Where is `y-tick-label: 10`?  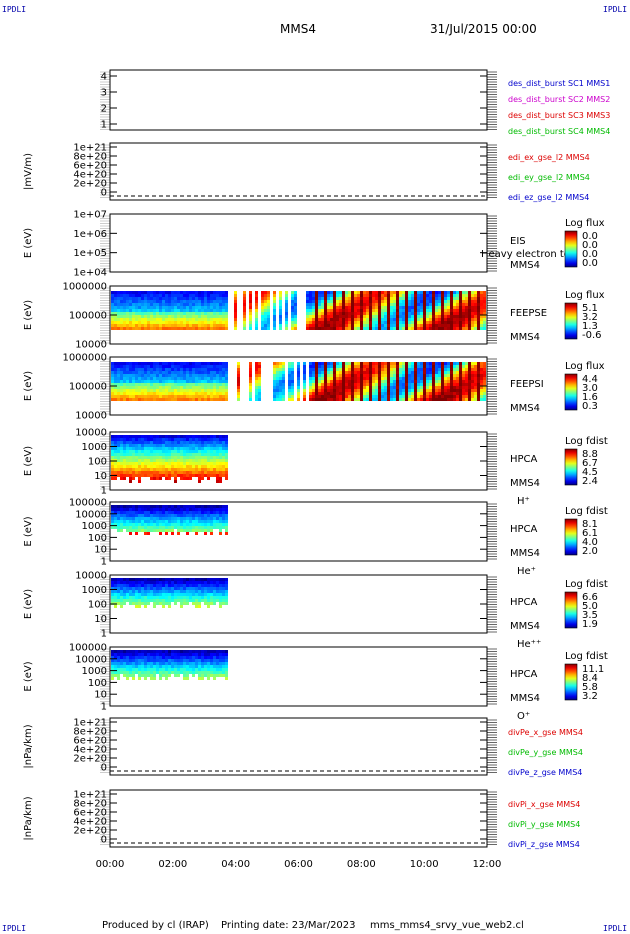
y-tick-label: 10 is located at coordinates (100, 695).